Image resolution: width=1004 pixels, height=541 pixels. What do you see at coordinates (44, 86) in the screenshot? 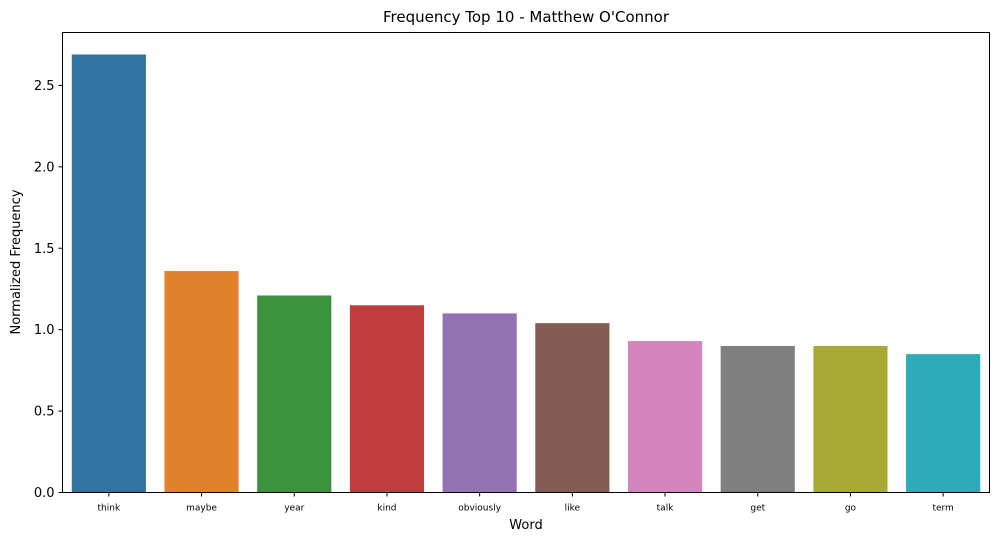
I see `y-tick-label: 2.5` at bounding box center [44, 86].